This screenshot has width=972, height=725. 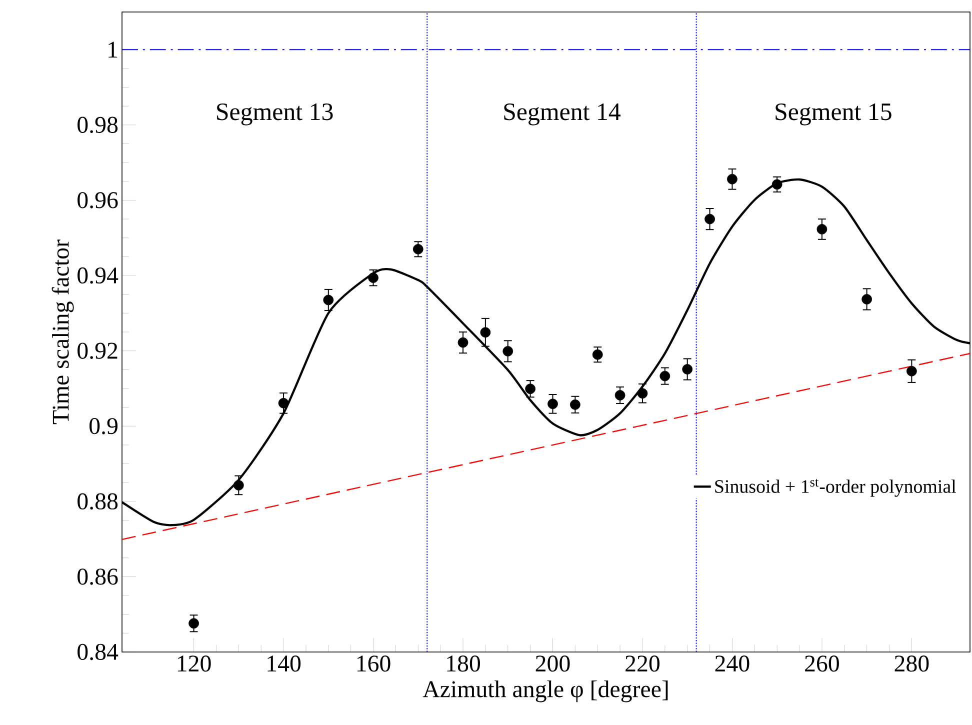 What do you see at coordinates (113, 50) in the screenshot?
I see `y-tick-label: 1` at bounding box center [113, 50].